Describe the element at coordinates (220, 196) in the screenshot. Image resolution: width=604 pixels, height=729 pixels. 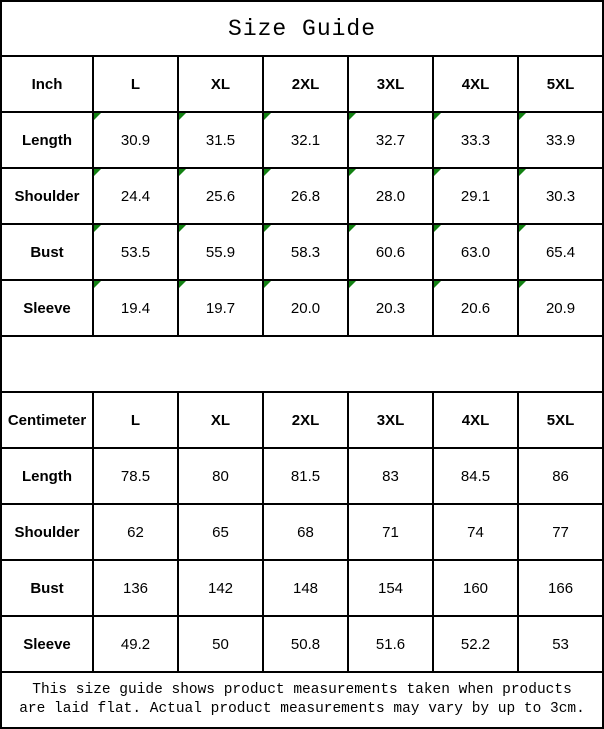
I see `size-value-cell: 25.6` at that location.